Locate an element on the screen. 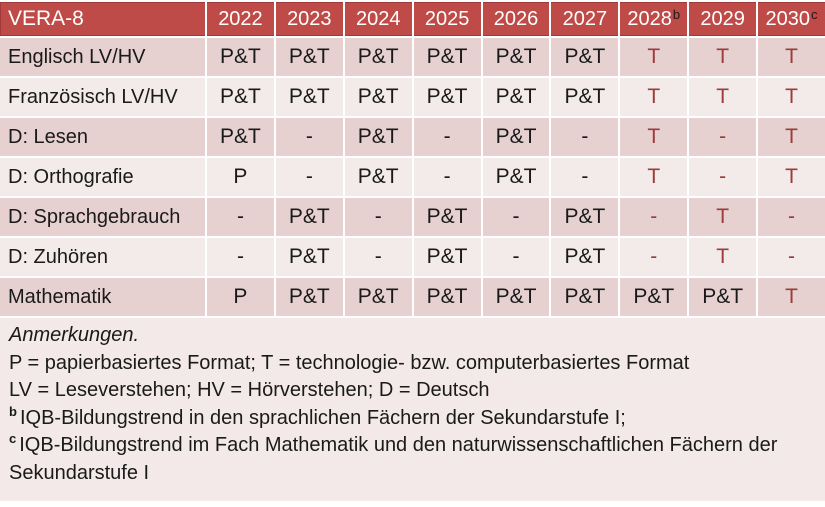  year-header: 2028 b is located at coordinates (654, 19).